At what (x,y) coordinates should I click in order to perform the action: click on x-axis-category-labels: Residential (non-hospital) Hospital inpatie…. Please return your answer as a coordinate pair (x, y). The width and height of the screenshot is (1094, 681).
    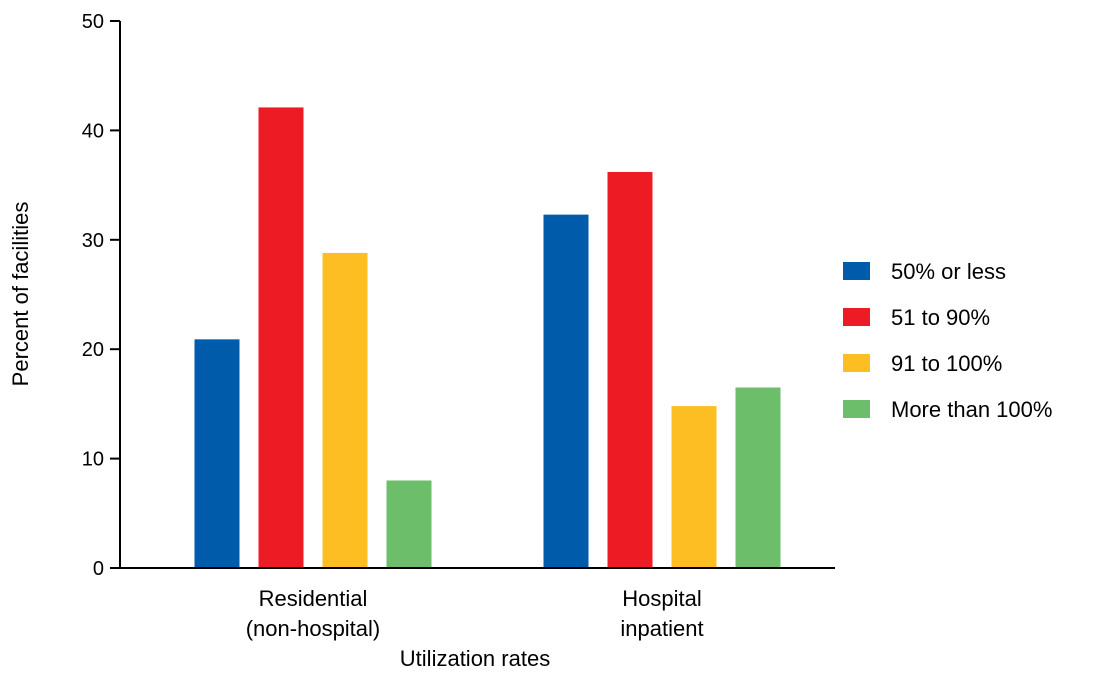
    Looking at the image, I should click on (475, 613).